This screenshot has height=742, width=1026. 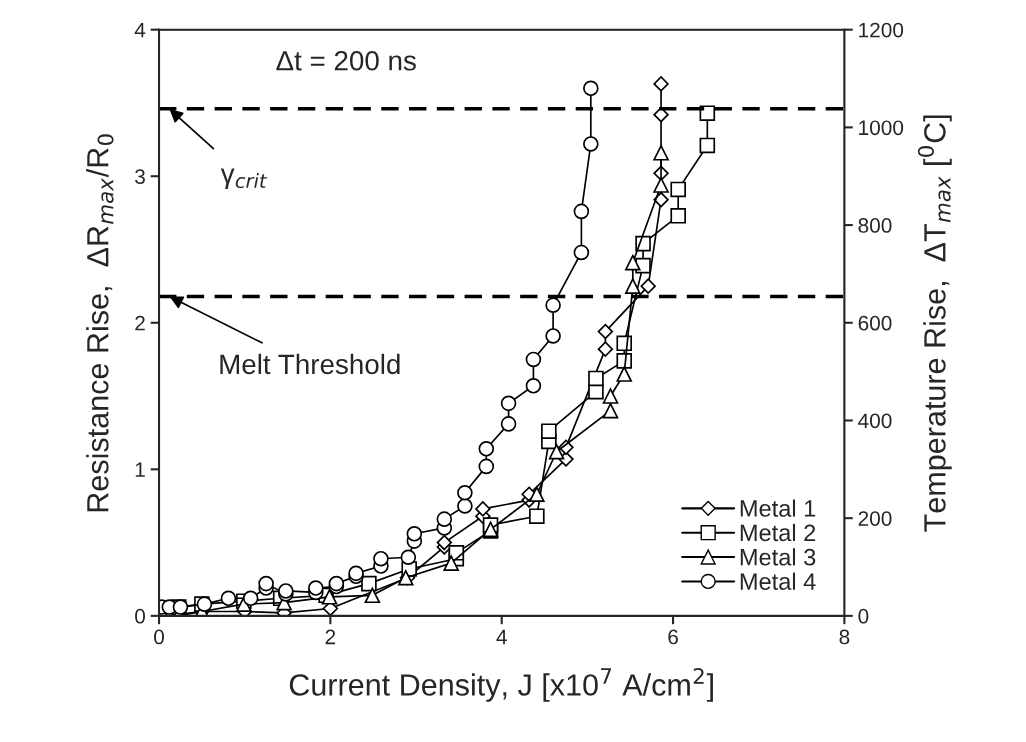 What do you see at coordinates (140, 176) in the screenshot?
I see `y-tick-label: 3` at bounding box center [140, 176].